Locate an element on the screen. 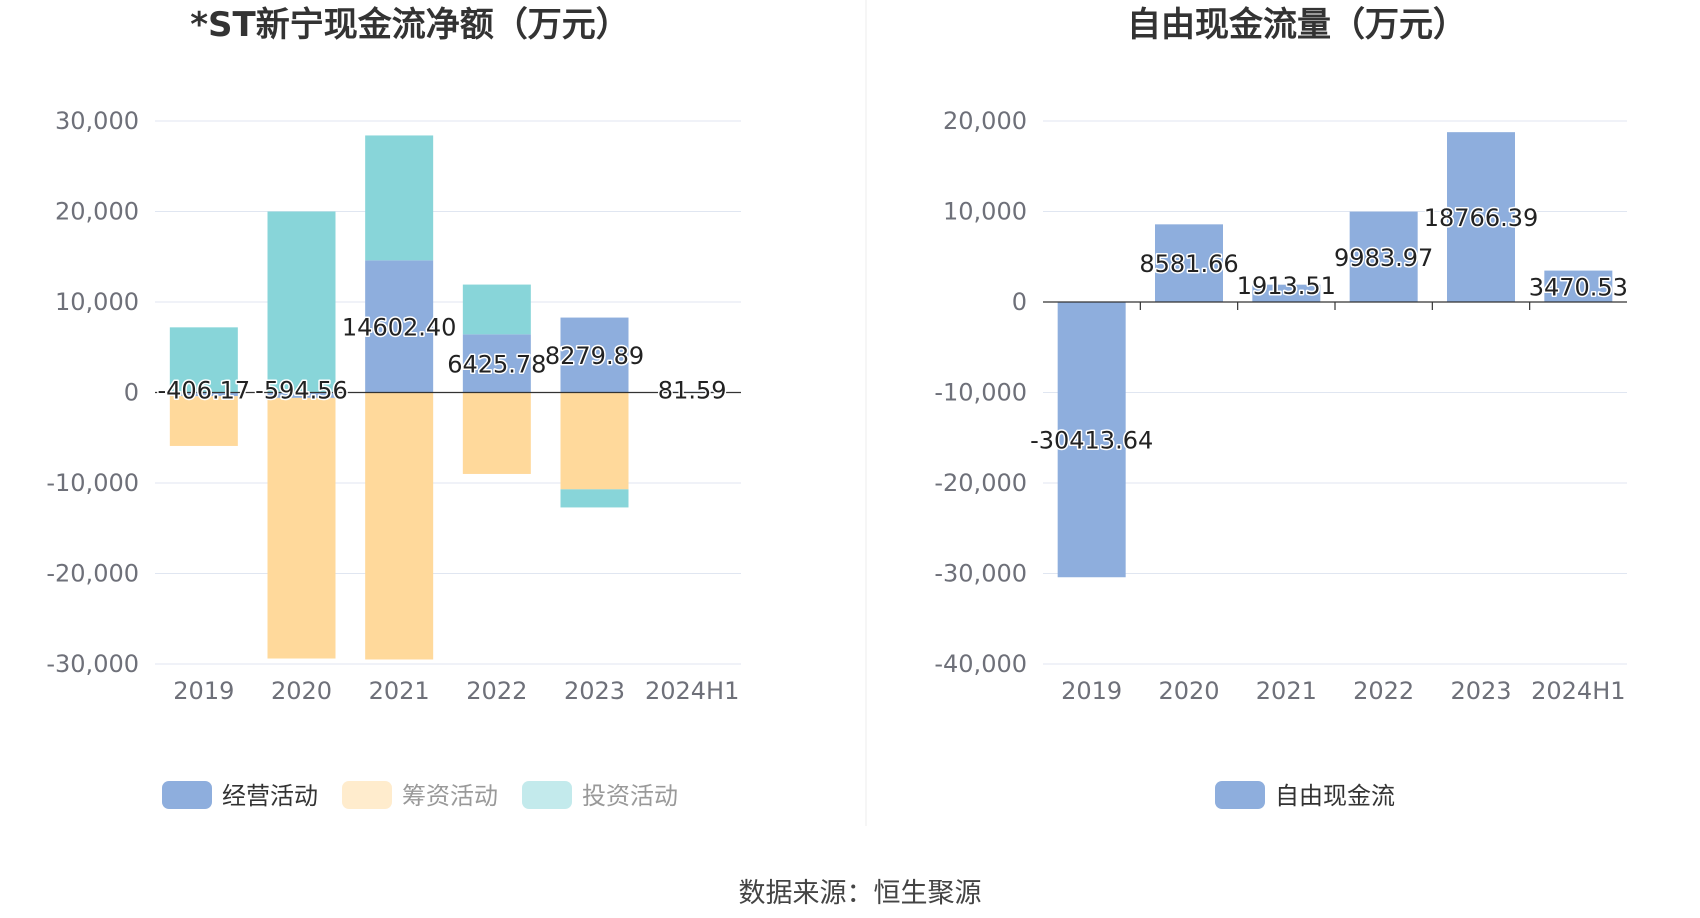 Image resolution: width=1700 pixels, height=918 pixels. data-label-2021: 1913.51 is located at coordinates (1286, 286).